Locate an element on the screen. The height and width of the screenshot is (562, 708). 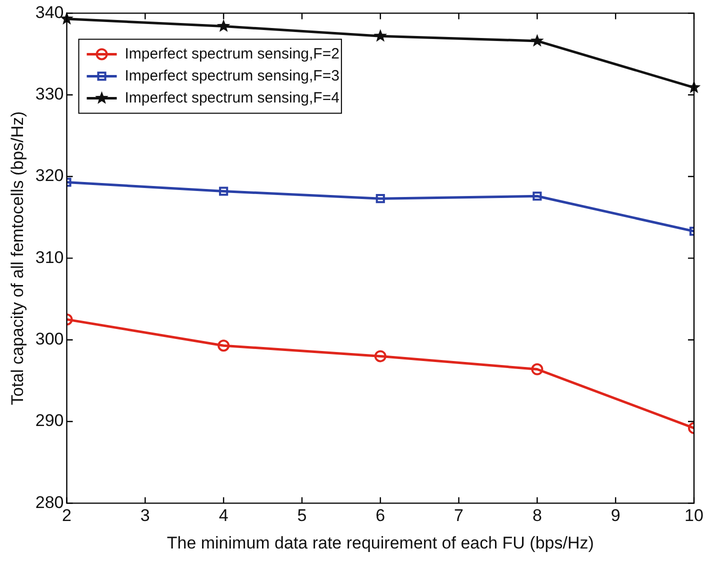
y-tick-label: 280 is located at coordinates (49, 502).